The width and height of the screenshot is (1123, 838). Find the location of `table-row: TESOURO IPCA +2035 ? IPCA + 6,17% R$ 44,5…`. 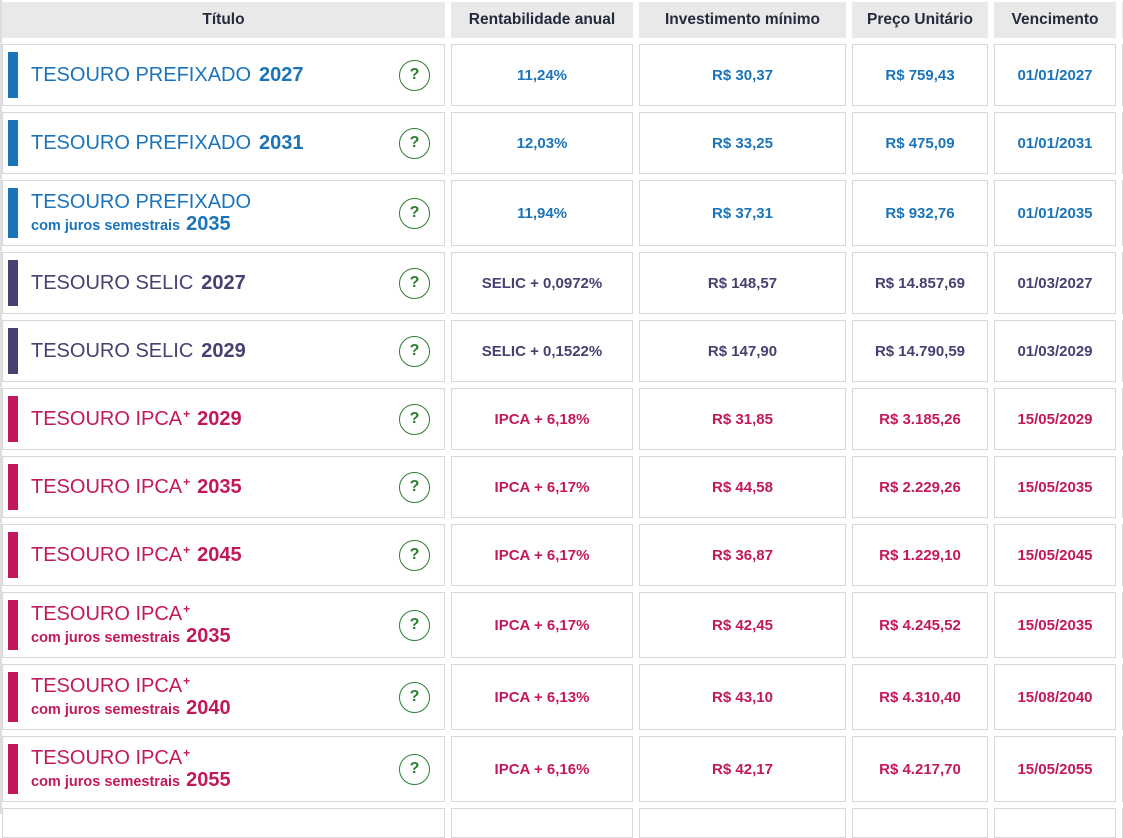

table-row: TESOURO IPCA +2035 ? IPCA + 6,17% R$ 44,5… is located at coordinates (562, 487).